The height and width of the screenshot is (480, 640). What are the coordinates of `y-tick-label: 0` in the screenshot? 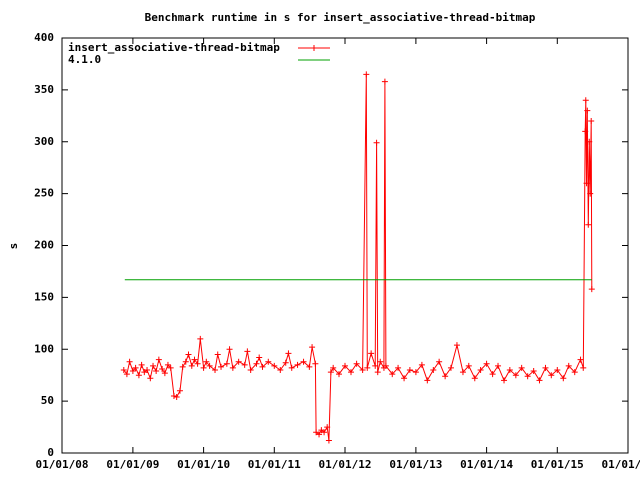 It's located at (50, 452).